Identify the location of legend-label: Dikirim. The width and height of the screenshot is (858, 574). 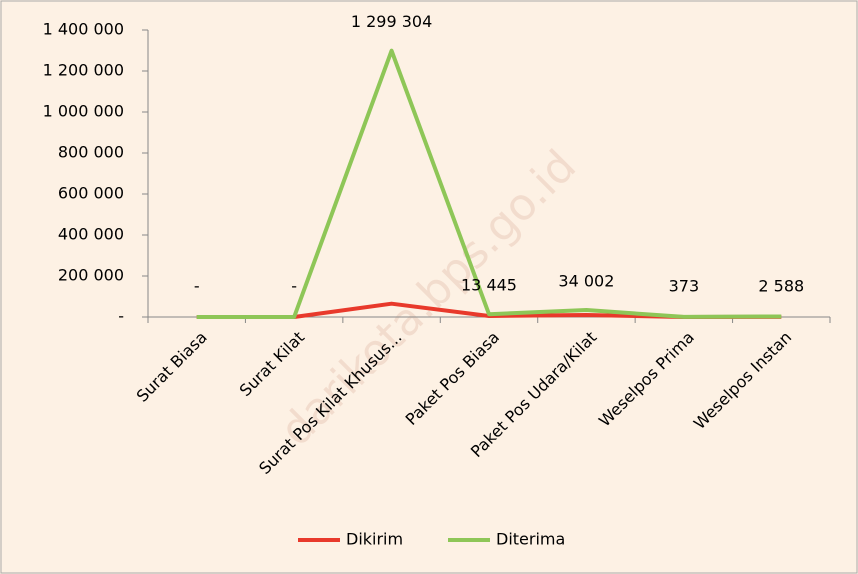
(374, 539).